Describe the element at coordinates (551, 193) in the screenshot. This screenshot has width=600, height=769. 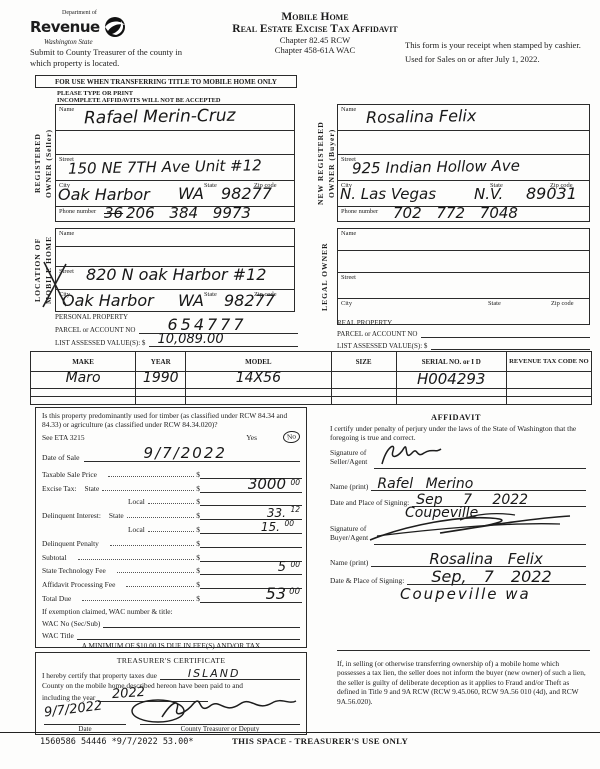
I see `buyer-zip-value: 89031` at that location.